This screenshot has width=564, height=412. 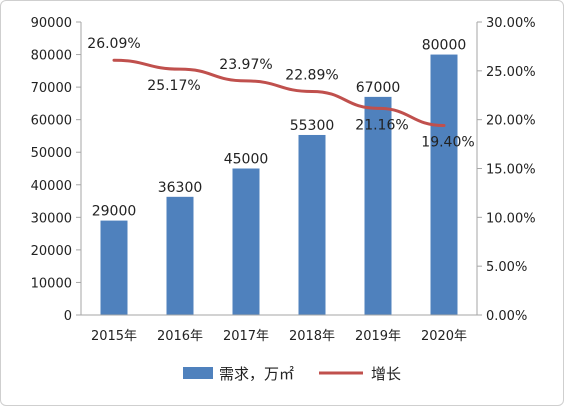 I want to click on line-value-label: 25.17%, so click(x=173, y=86).